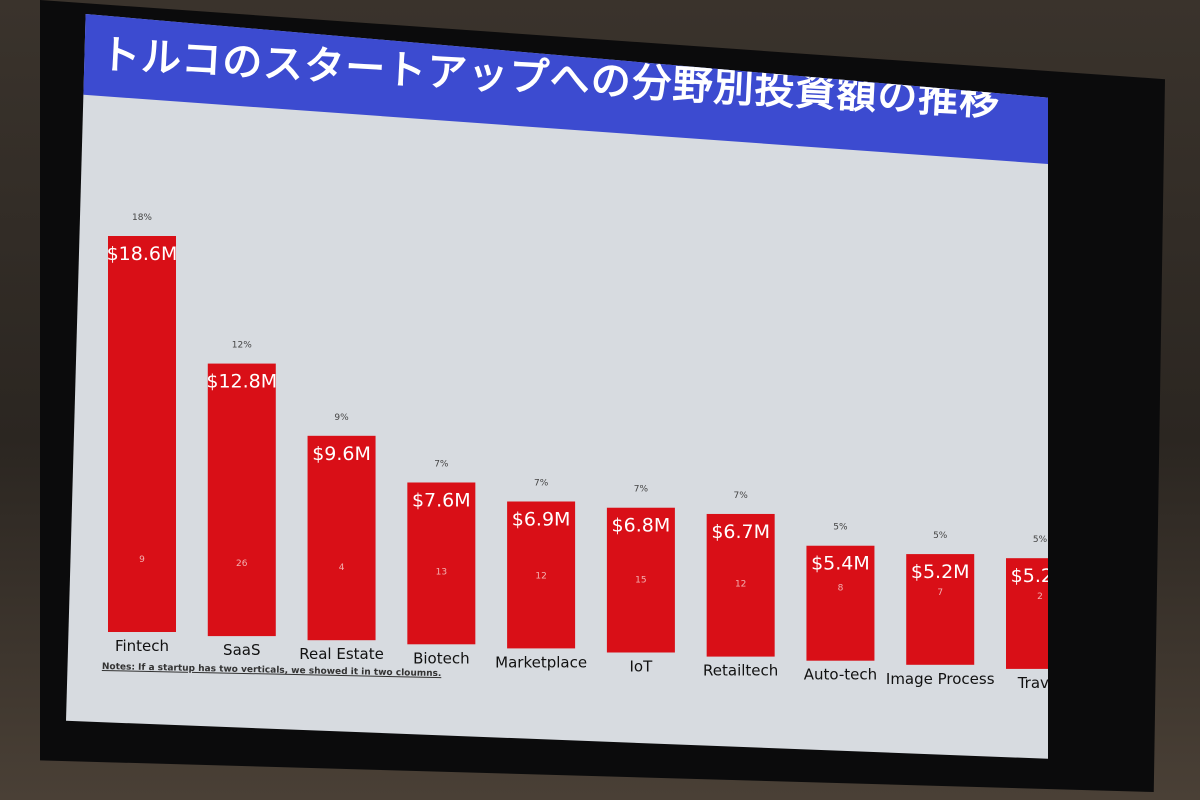 This screenshot has height=800, width=1200. What do you see at coordinates (242, 346) in the screenshot?
I see `bar-percent-label: 12%` at bounding box center [242, 346].